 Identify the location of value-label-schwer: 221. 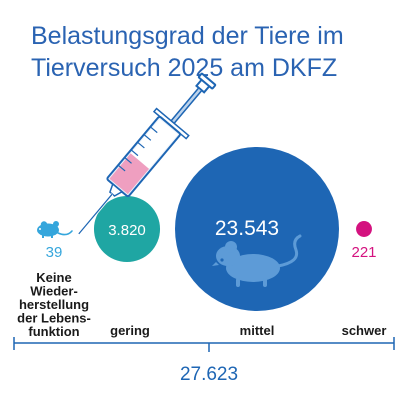
(363, 252).